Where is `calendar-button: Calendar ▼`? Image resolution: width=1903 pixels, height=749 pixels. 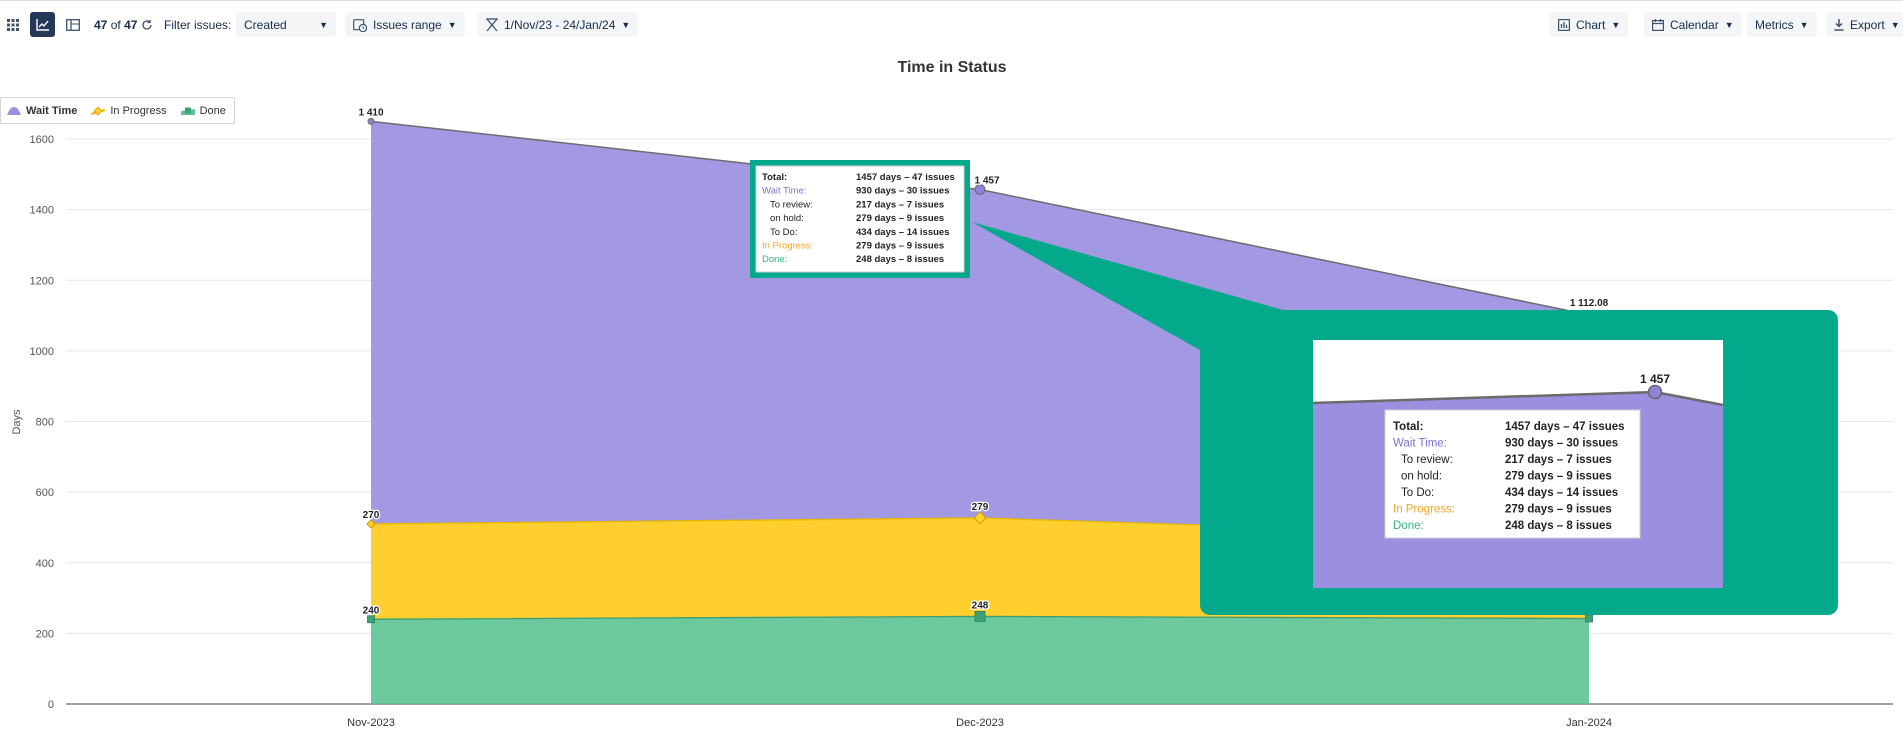
calendar-button: Calendar ▼ is located at coordinates (1693, 24).